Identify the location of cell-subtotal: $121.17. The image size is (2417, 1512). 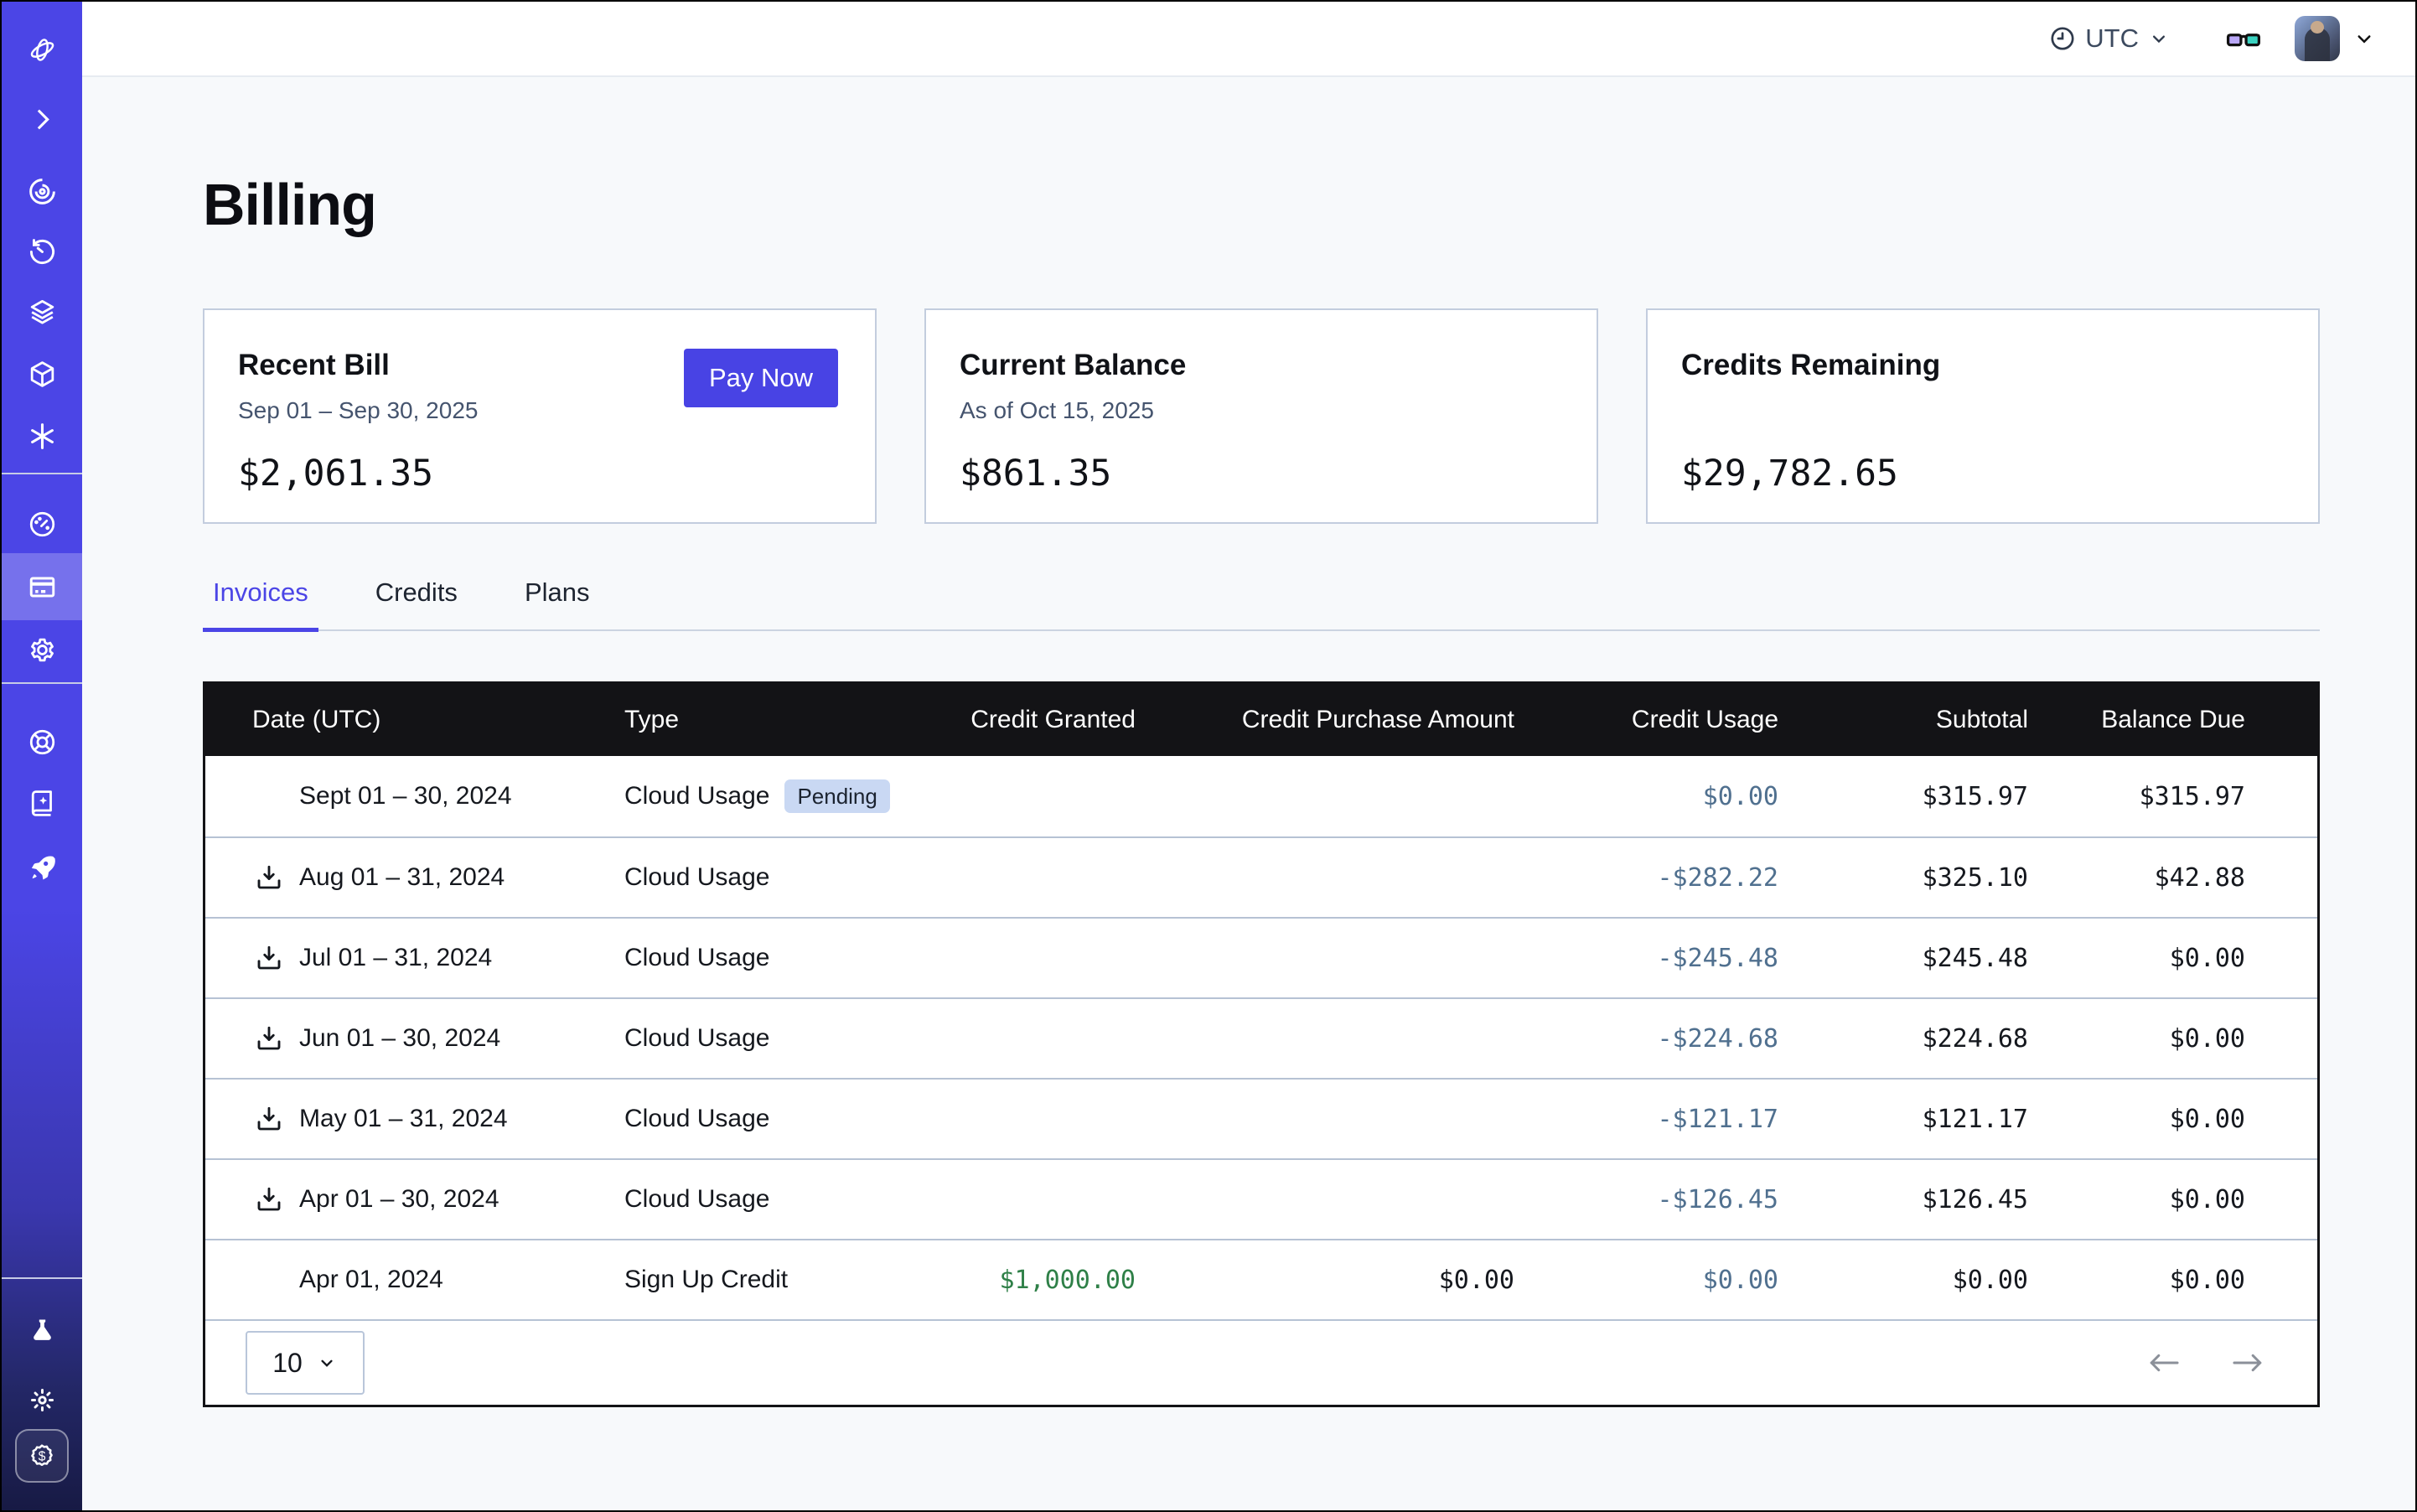
(1975, 1119).